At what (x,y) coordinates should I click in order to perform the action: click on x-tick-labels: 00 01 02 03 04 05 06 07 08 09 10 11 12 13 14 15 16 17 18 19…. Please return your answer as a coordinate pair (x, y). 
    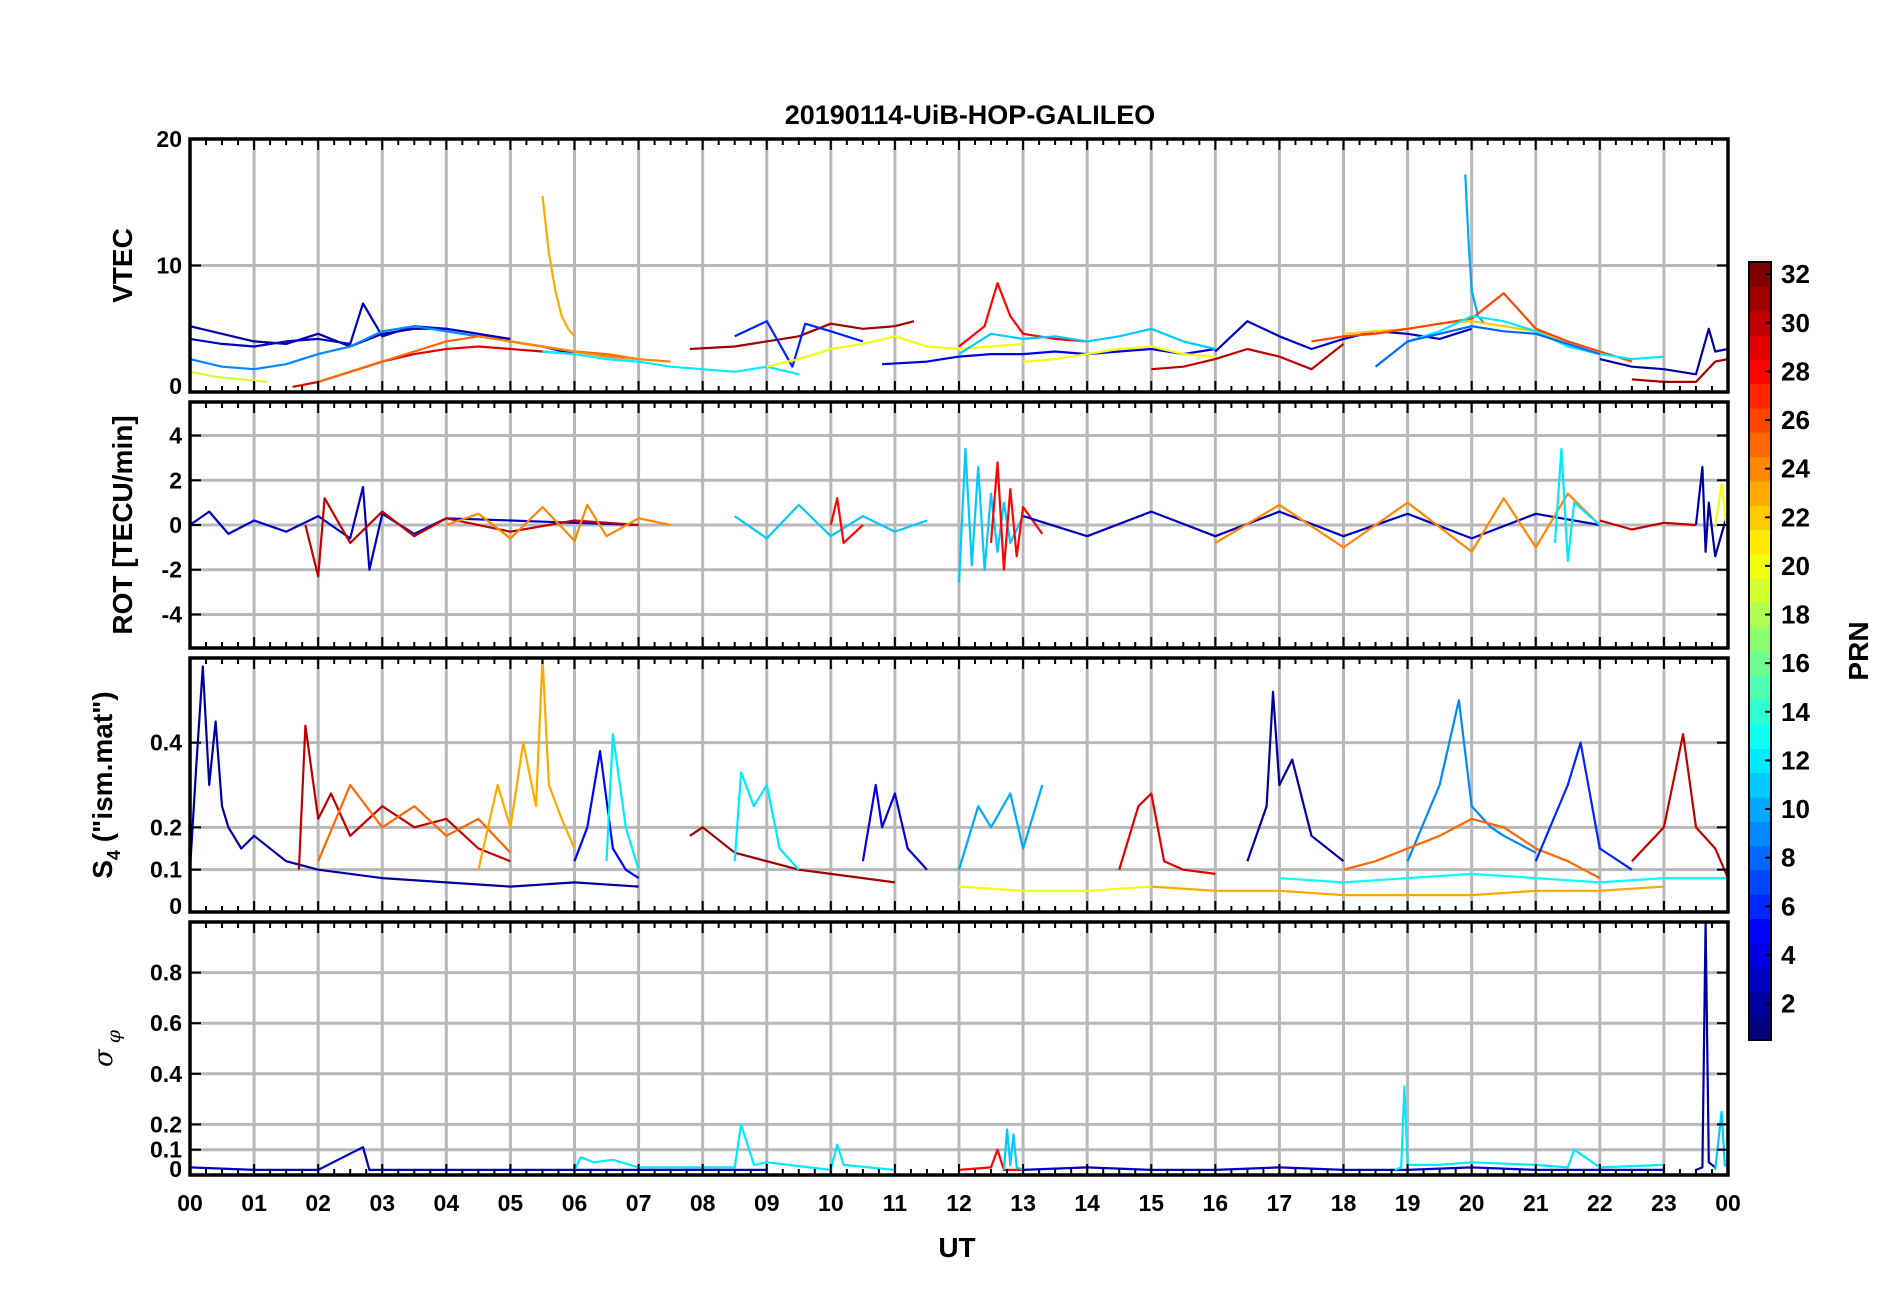
    Looking at the image, I should click on (959, 1203).